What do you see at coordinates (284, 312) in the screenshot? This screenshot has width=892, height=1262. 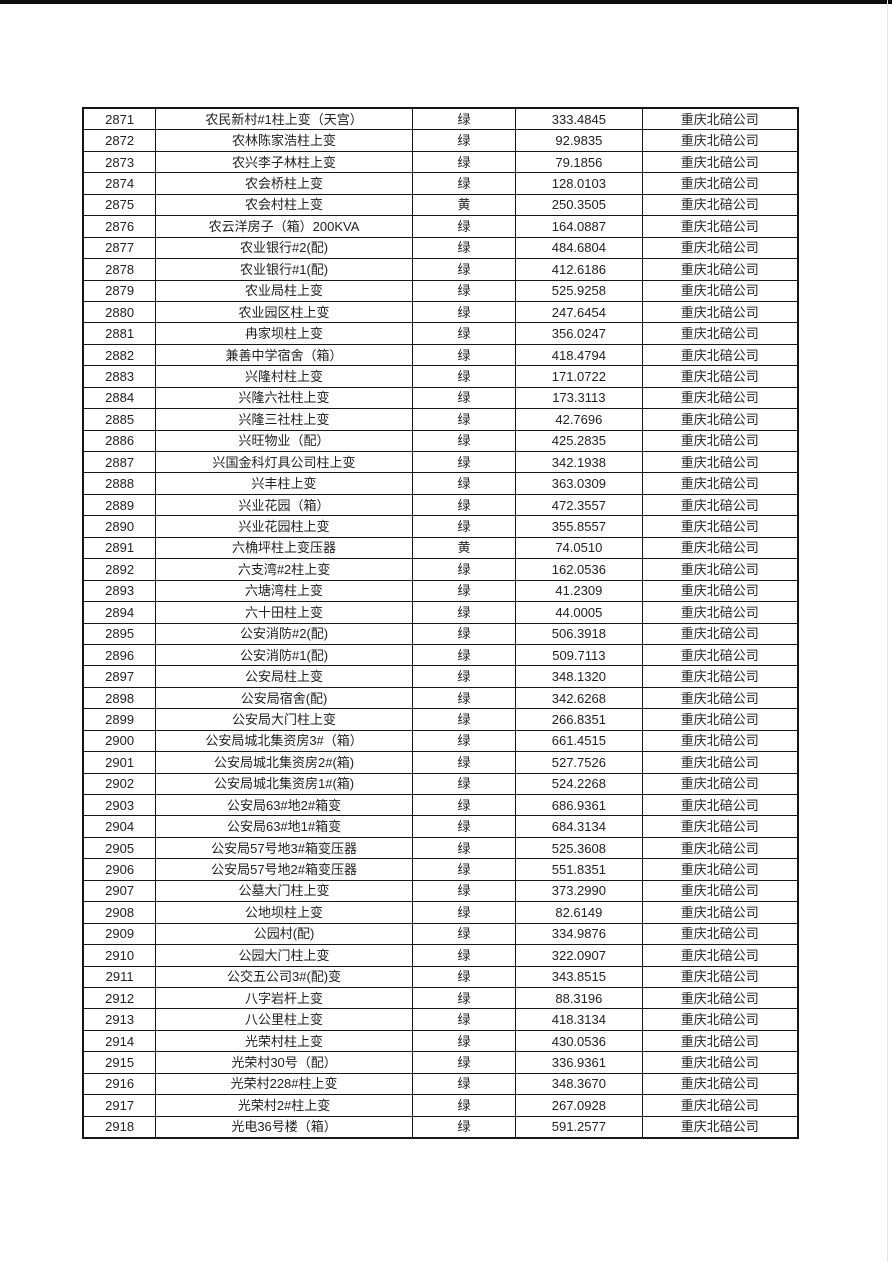 I see `transformer-name-cell: 农业园区柱上变` at bounding box center [284, 312].